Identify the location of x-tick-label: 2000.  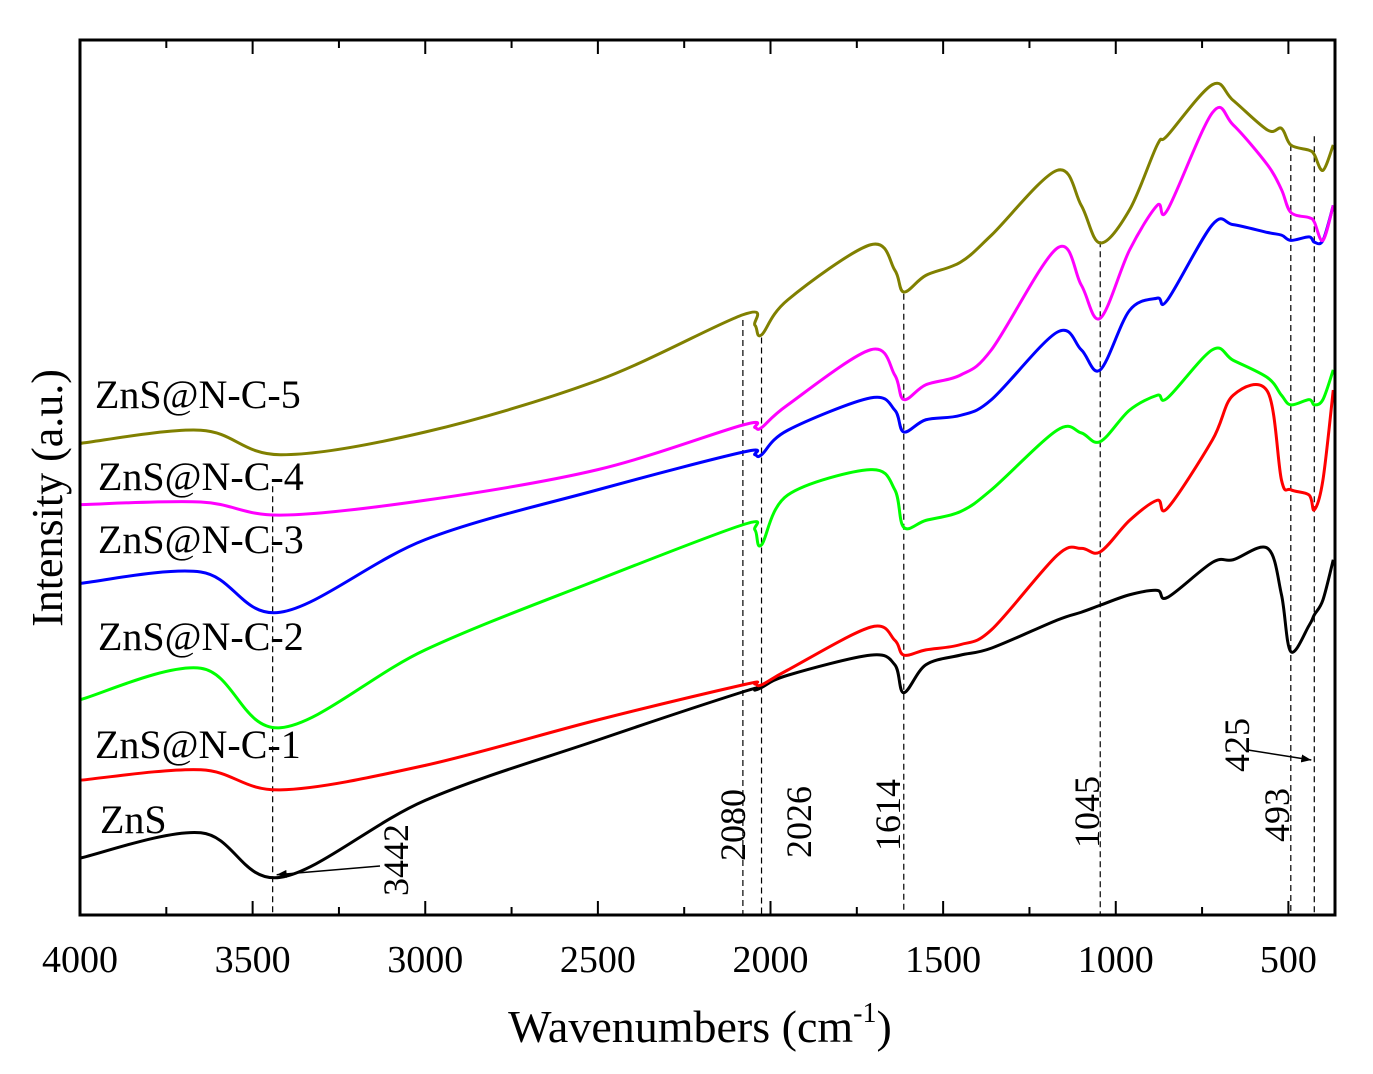
(771, 960).